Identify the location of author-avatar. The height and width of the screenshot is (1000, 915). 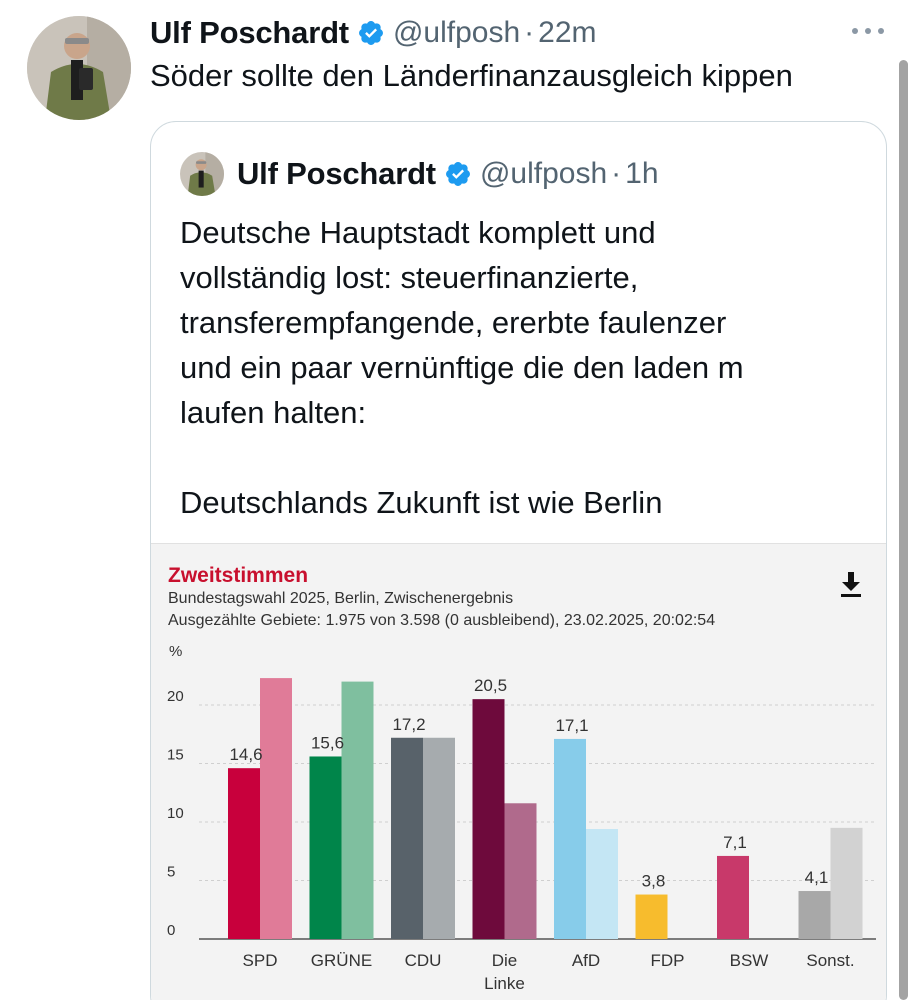
(79, 68).